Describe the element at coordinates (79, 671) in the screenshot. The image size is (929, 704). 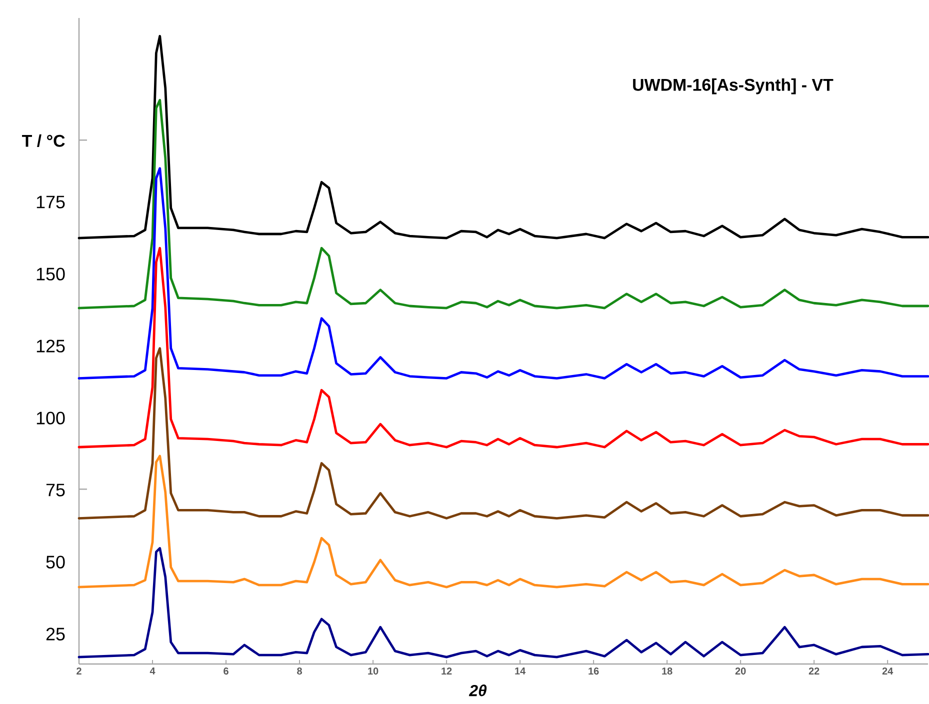
I see `x-tick-label: 2` at that location.